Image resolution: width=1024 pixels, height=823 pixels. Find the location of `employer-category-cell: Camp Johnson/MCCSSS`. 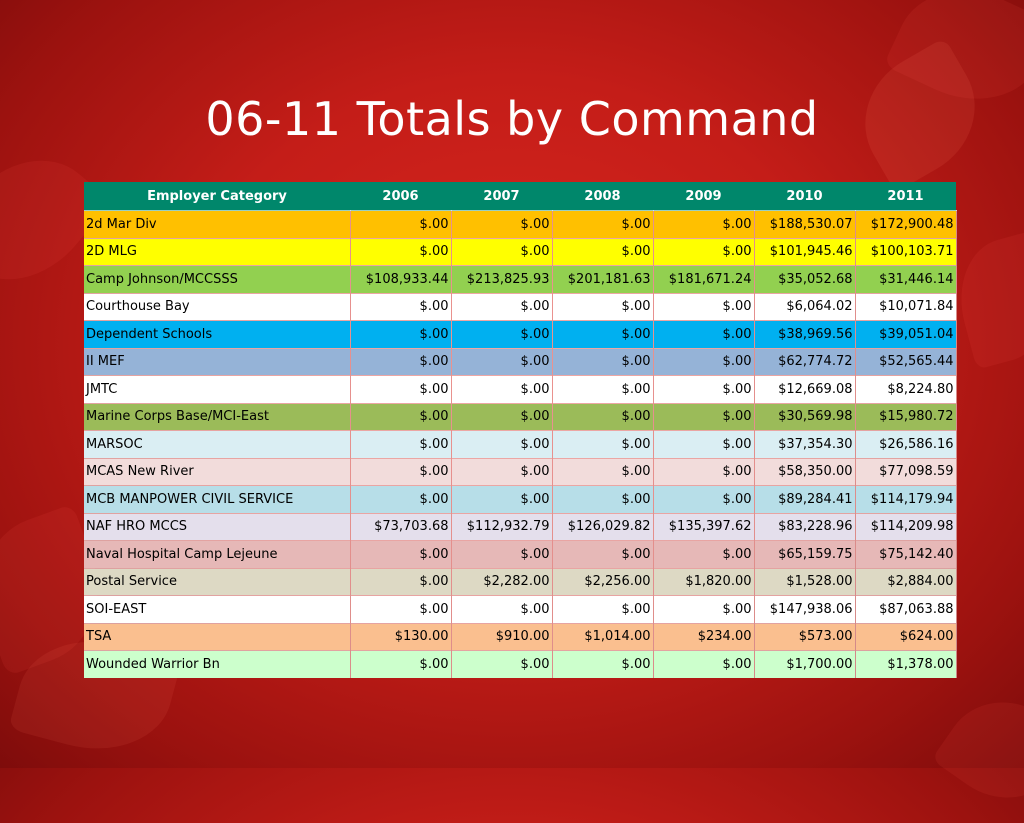

employer-category-cell: Camp Johnson/MCCSSS is located at coordinates (217, 279).